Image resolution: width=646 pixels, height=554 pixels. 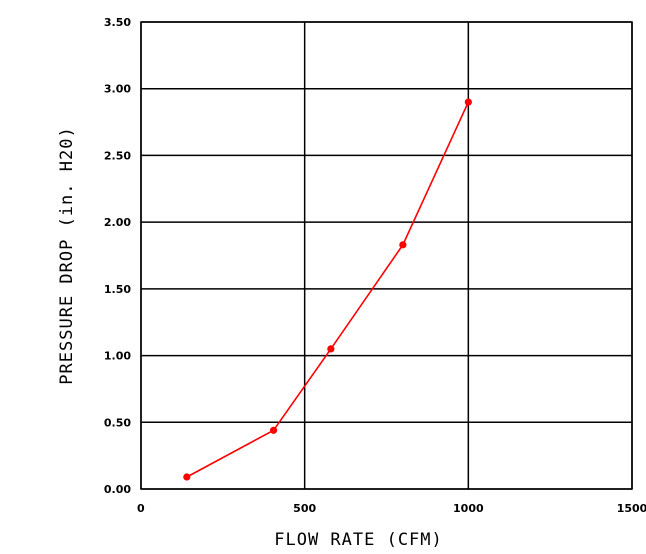 What do you see at coordinates (631, 508) in the screenshot?
I see `x-tick-label: 1500` at bounding box center [631, 508].